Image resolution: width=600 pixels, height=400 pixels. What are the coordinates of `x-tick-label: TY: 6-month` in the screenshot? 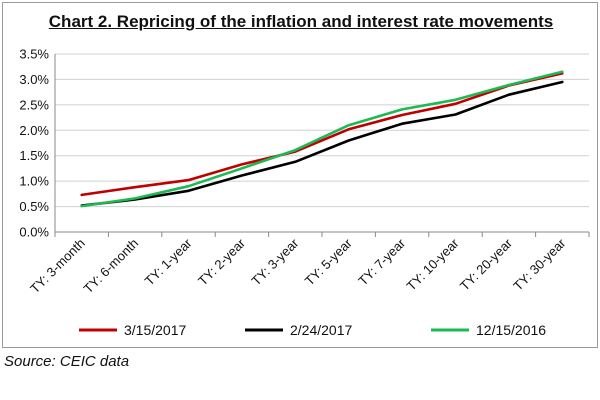 It's located at (111, 266).